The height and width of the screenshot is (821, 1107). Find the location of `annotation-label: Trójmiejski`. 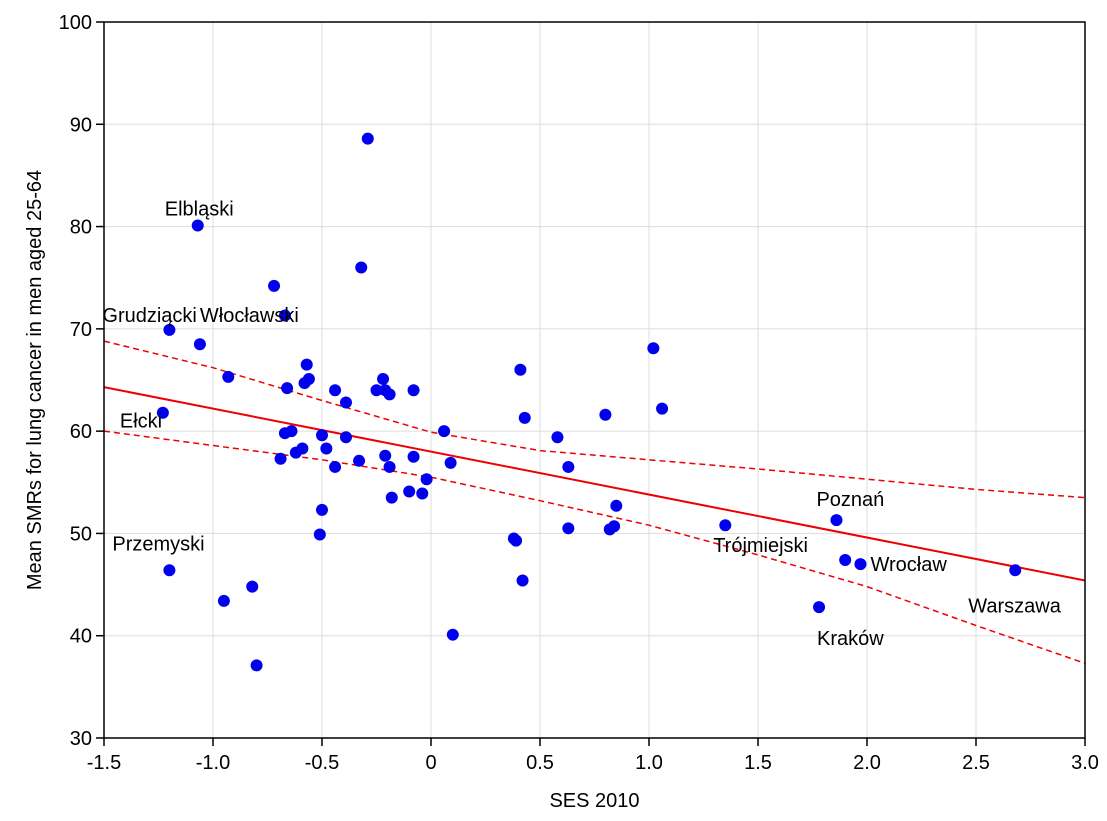

annotation-label: Trójmiejski is located at coordinates (760, 546).